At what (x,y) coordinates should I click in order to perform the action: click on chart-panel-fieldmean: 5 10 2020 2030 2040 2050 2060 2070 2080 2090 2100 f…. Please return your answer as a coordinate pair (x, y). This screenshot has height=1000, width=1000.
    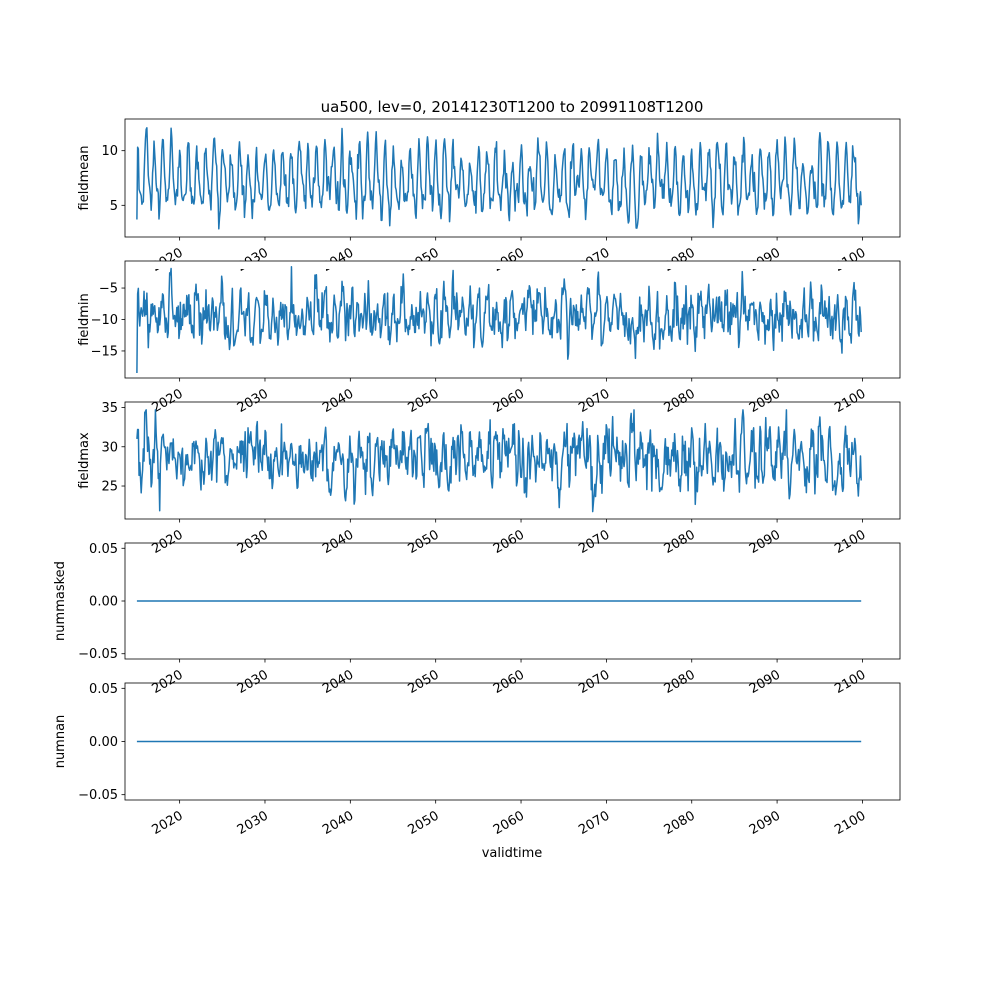
    Looking at the image, I should click on (489, 196).